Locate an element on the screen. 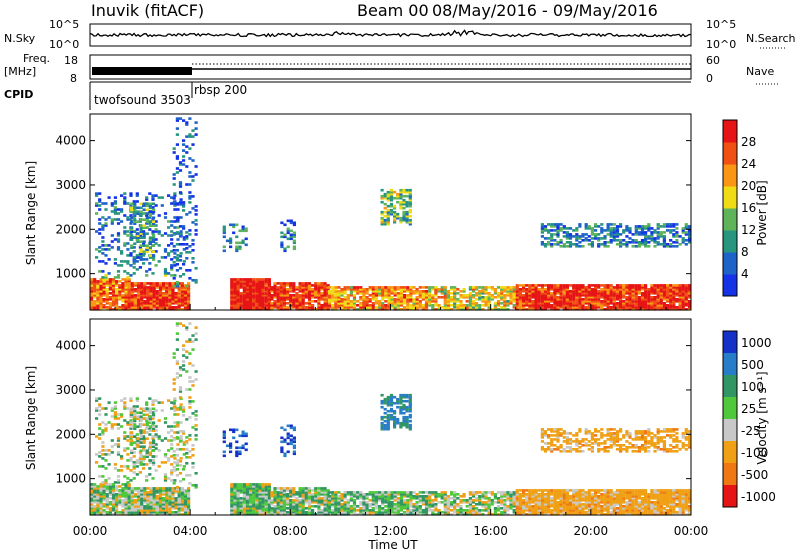 This screenshot has height=554, width=800. freq-tick-bottom: 8 is located at coordinates (73, 78).